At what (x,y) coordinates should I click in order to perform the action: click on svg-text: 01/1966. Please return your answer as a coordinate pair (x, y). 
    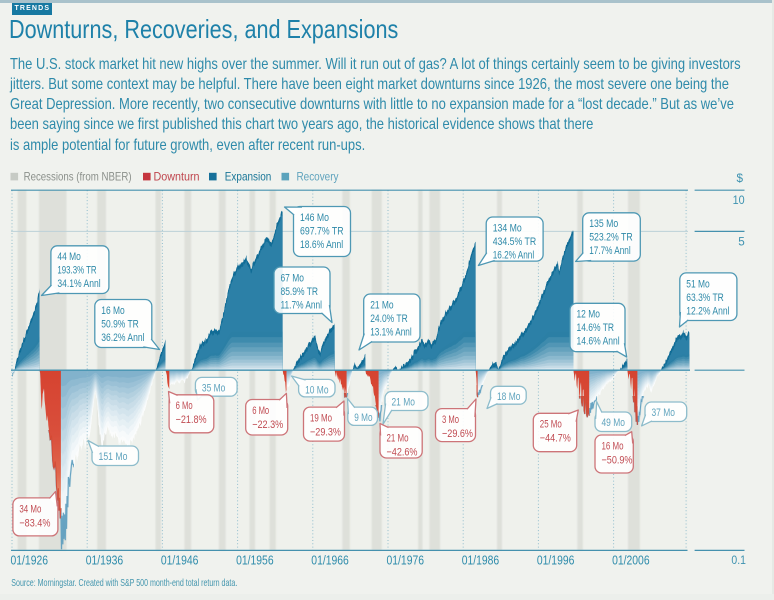
    Looking at the image, I should click on (330, 561).